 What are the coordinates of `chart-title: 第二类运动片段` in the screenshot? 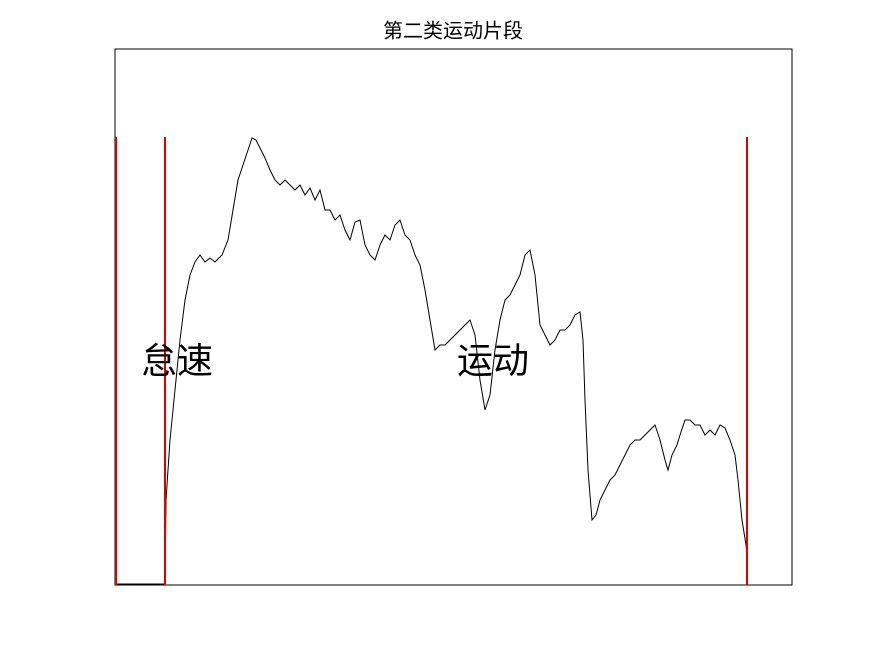 It's located at (453, 31).